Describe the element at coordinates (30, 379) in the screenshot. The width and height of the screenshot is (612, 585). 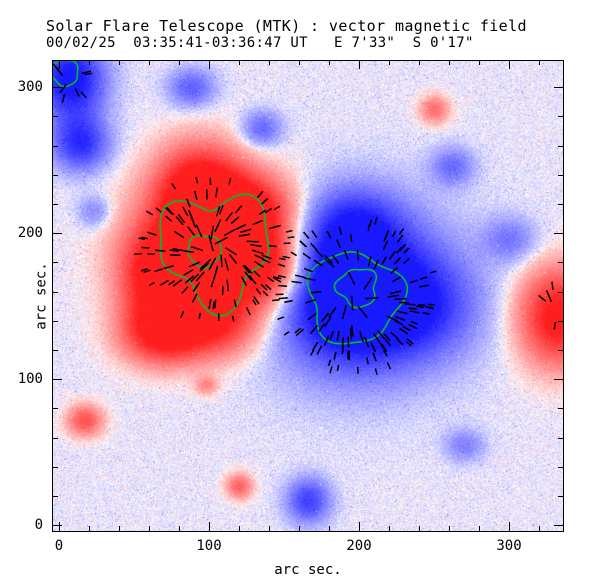
I see `y-tick-label: 100` at that location.